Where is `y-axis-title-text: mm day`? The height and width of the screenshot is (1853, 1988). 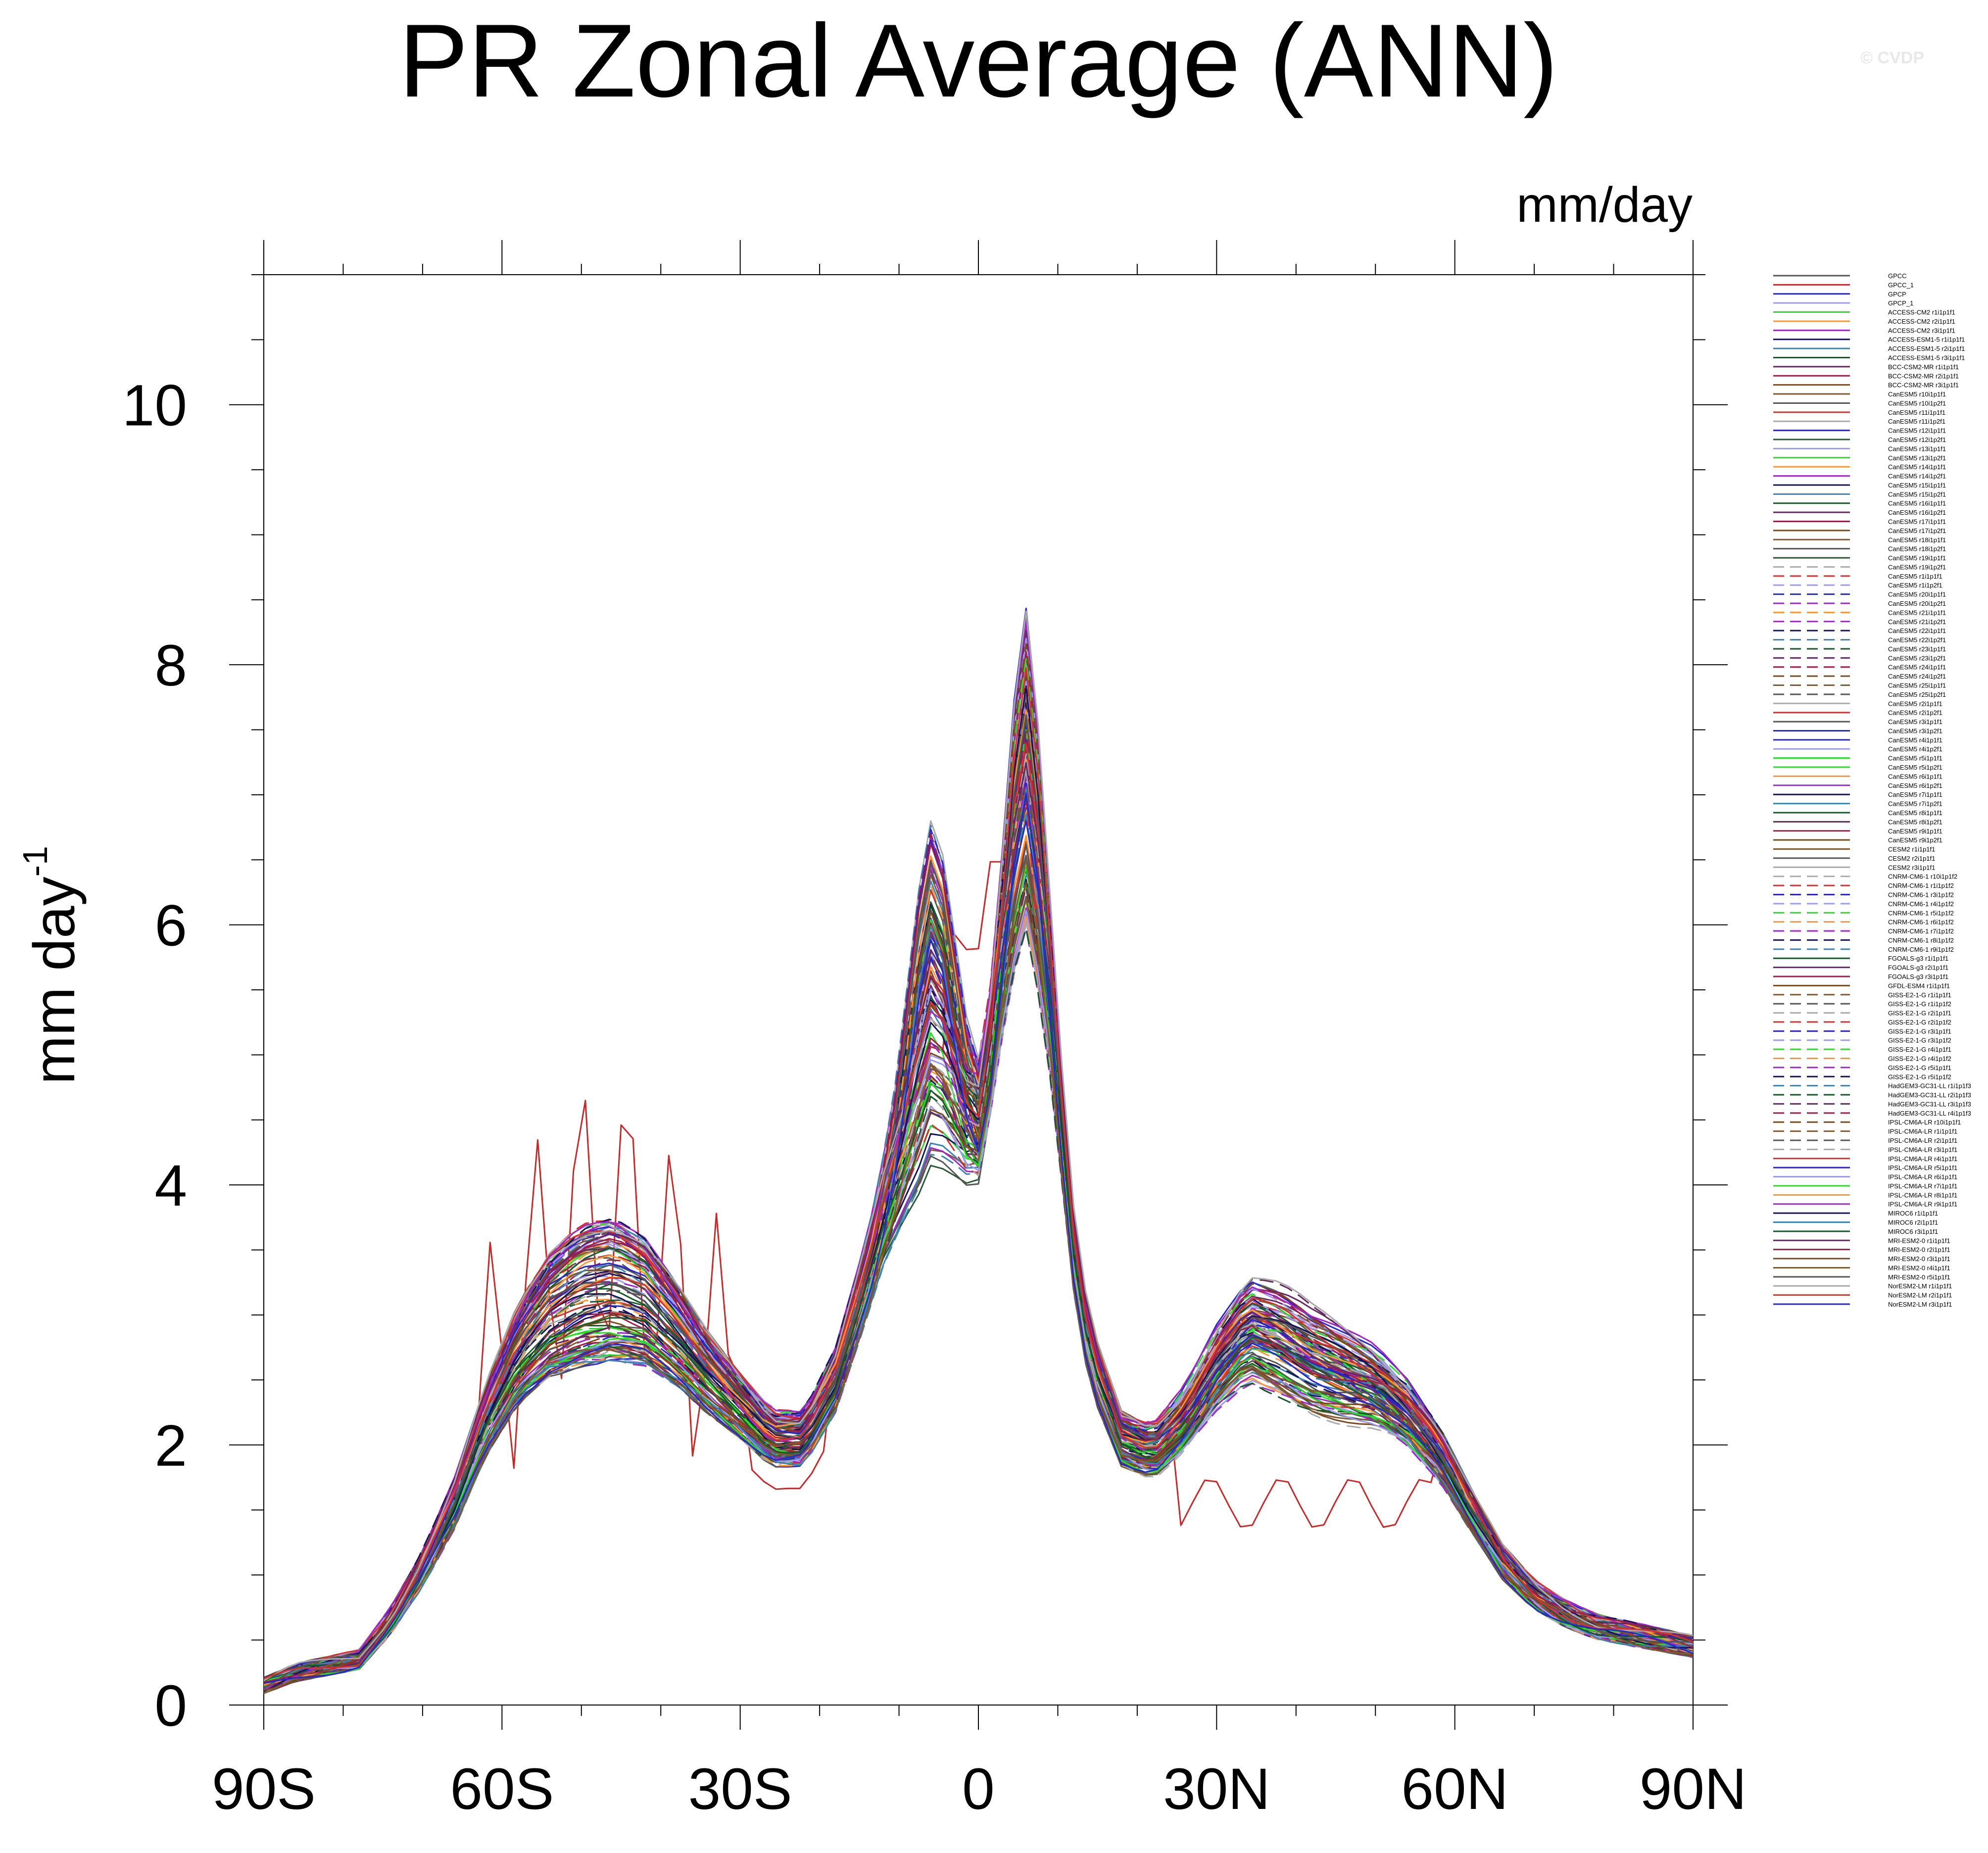 y-axis-title-text: mm day is located at coordinates (54, 980).